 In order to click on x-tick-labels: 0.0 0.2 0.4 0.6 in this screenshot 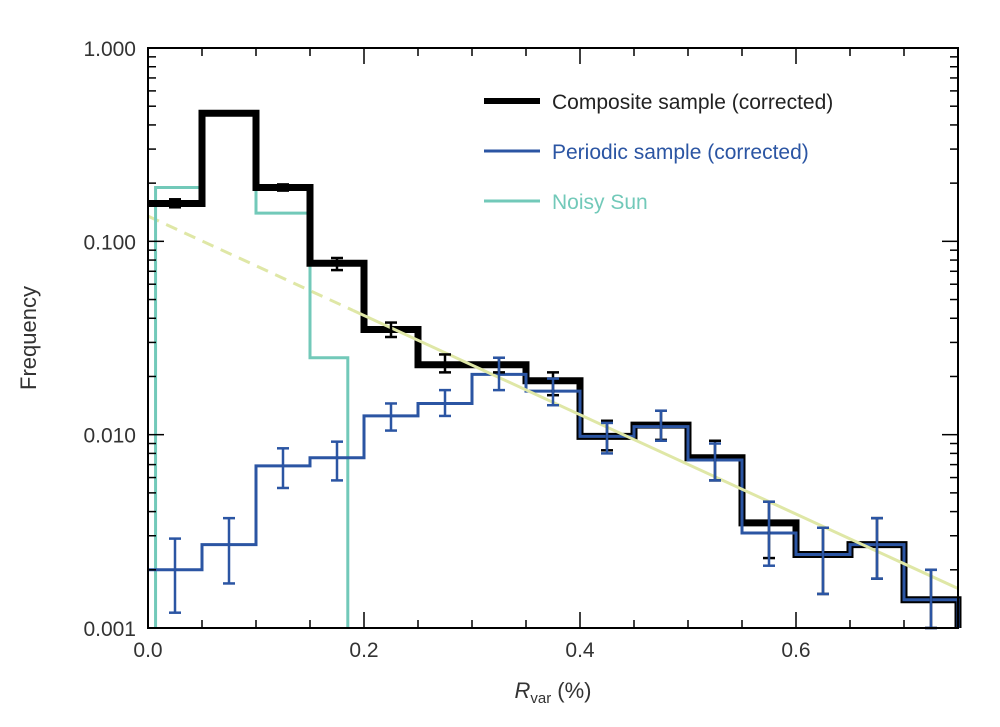, I will do `click(471, 650)`.